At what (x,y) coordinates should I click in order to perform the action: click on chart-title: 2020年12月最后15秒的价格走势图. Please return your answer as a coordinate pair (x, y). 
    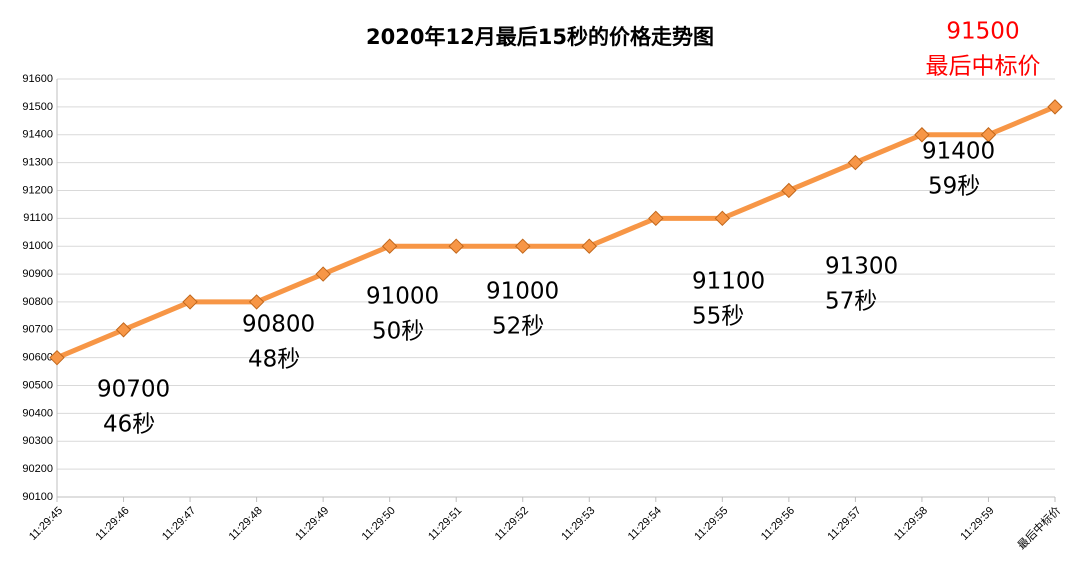
    Looking at the image, I should click on (540, 37).